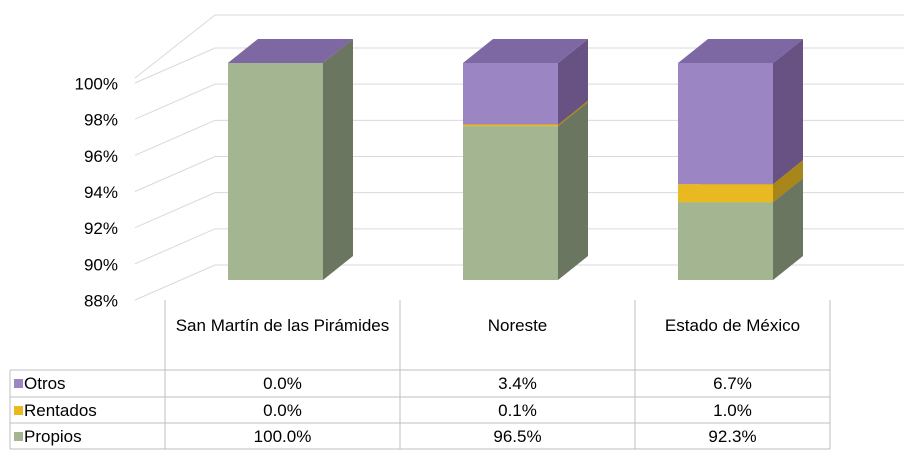 This screenshot has width=904, height=470. Describe the element at coordinates (175, 46) in the screenshot. I see `wall-edge` at that location.